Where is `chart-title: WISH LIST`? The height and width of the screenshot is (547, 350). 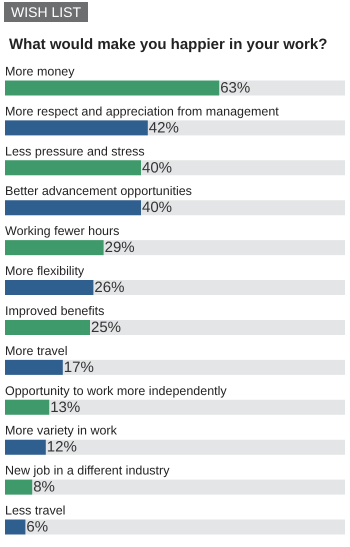
chart-title: WISH LIST is located at coordinates (46, 12).